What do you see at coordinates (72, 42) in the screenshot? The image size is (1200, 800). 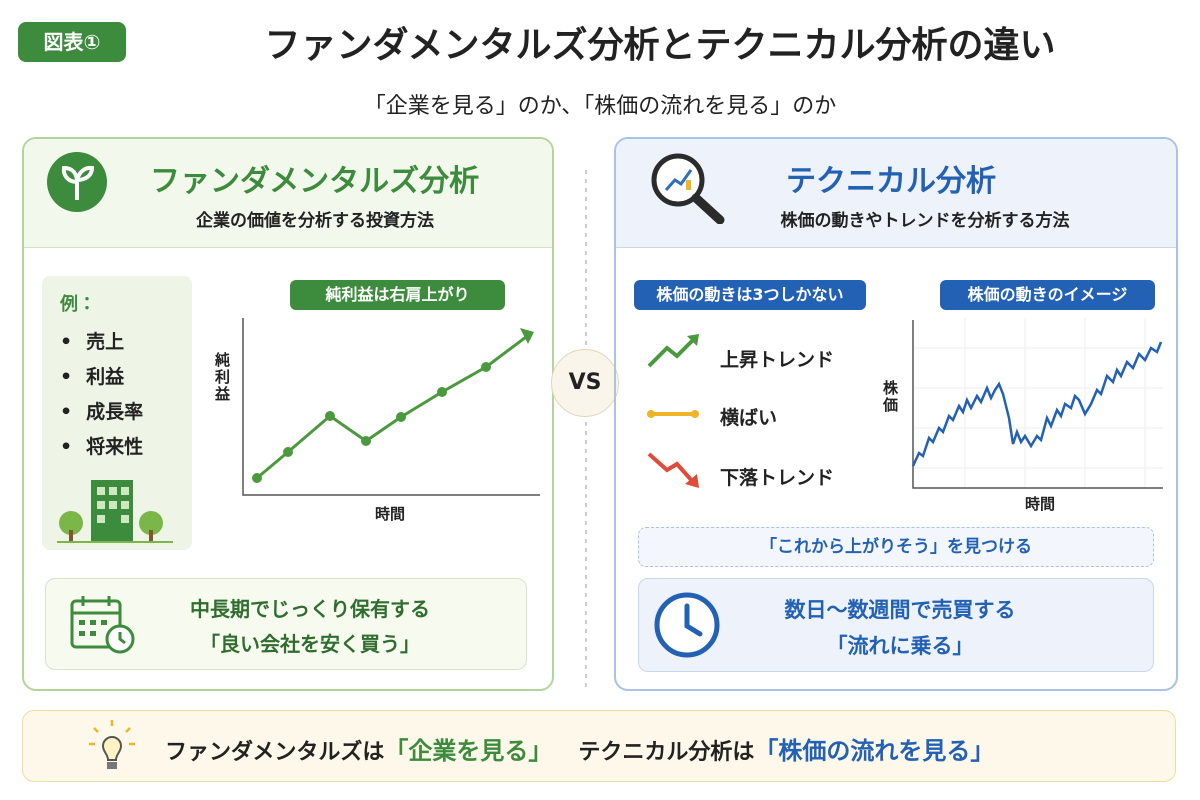 I see `badge: 図表①` at bounding box center [72, 42].